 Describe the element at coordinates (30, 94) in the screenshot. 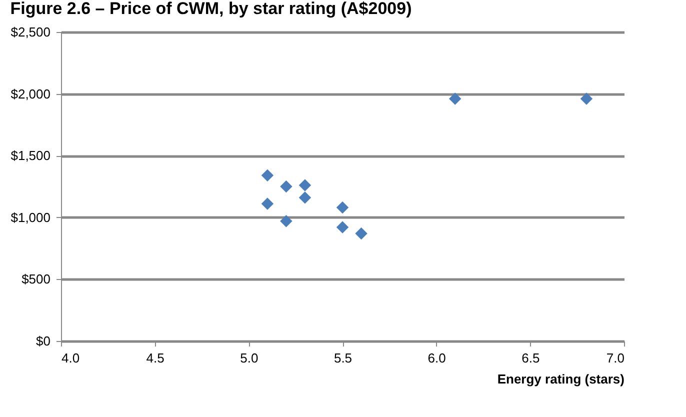

I see `y-tick-label: $2,000` at that location.